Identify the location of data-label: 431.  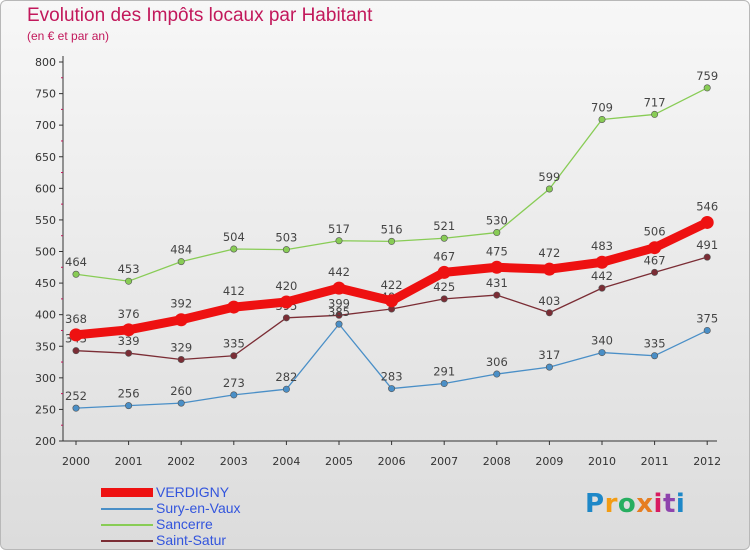
(497, 283).